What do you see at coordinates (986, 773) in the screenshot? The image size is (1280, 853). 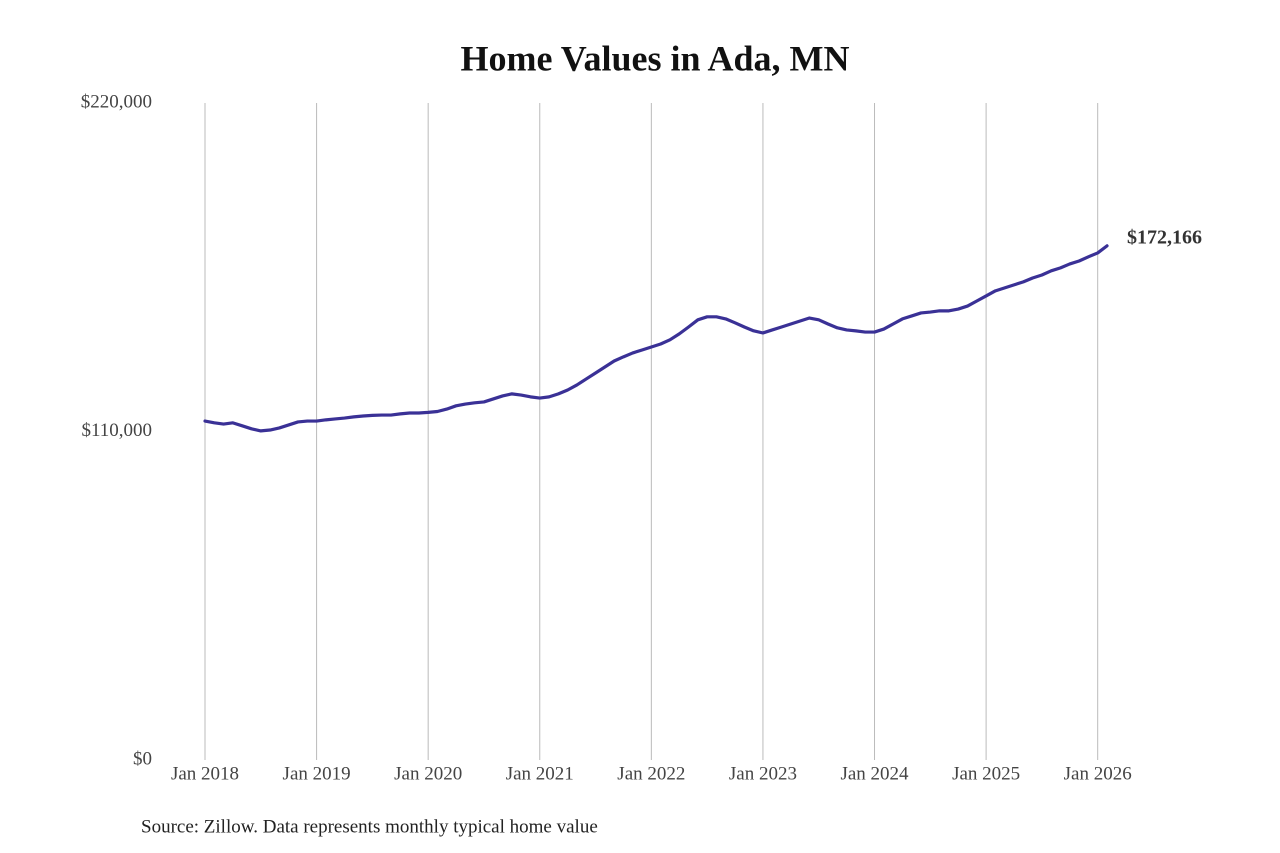 I see `x-tick-label: Jan 2025` at bounding box center [986, 773].